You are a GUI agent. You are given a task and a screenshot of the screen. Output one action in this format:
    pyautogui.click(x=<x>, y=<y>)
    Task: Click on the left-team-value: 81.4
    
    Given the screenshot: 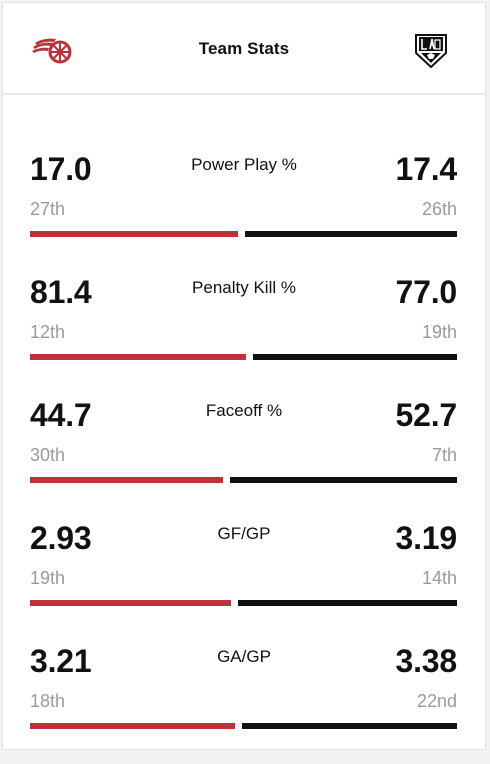 What is the action you would take?
    pyautogui.click(x=61, y=292)
    